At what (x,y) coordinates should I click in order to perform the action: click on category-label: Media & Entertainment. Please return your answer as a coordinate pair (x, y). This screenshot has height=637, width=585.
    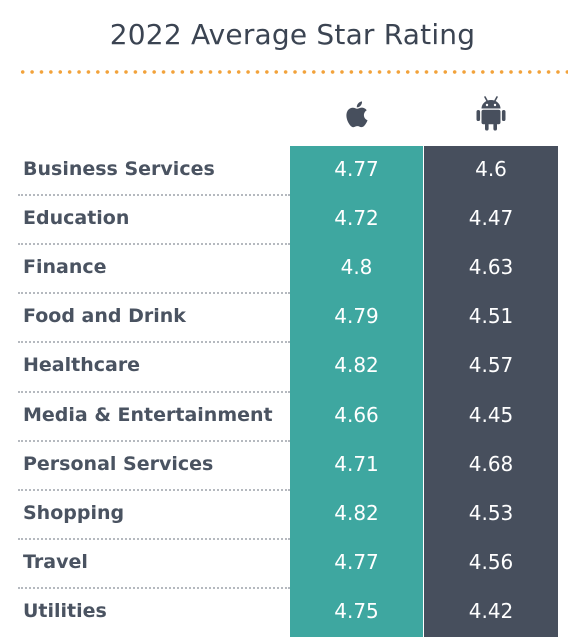
    Looking at the image, I should click on (148, 414).